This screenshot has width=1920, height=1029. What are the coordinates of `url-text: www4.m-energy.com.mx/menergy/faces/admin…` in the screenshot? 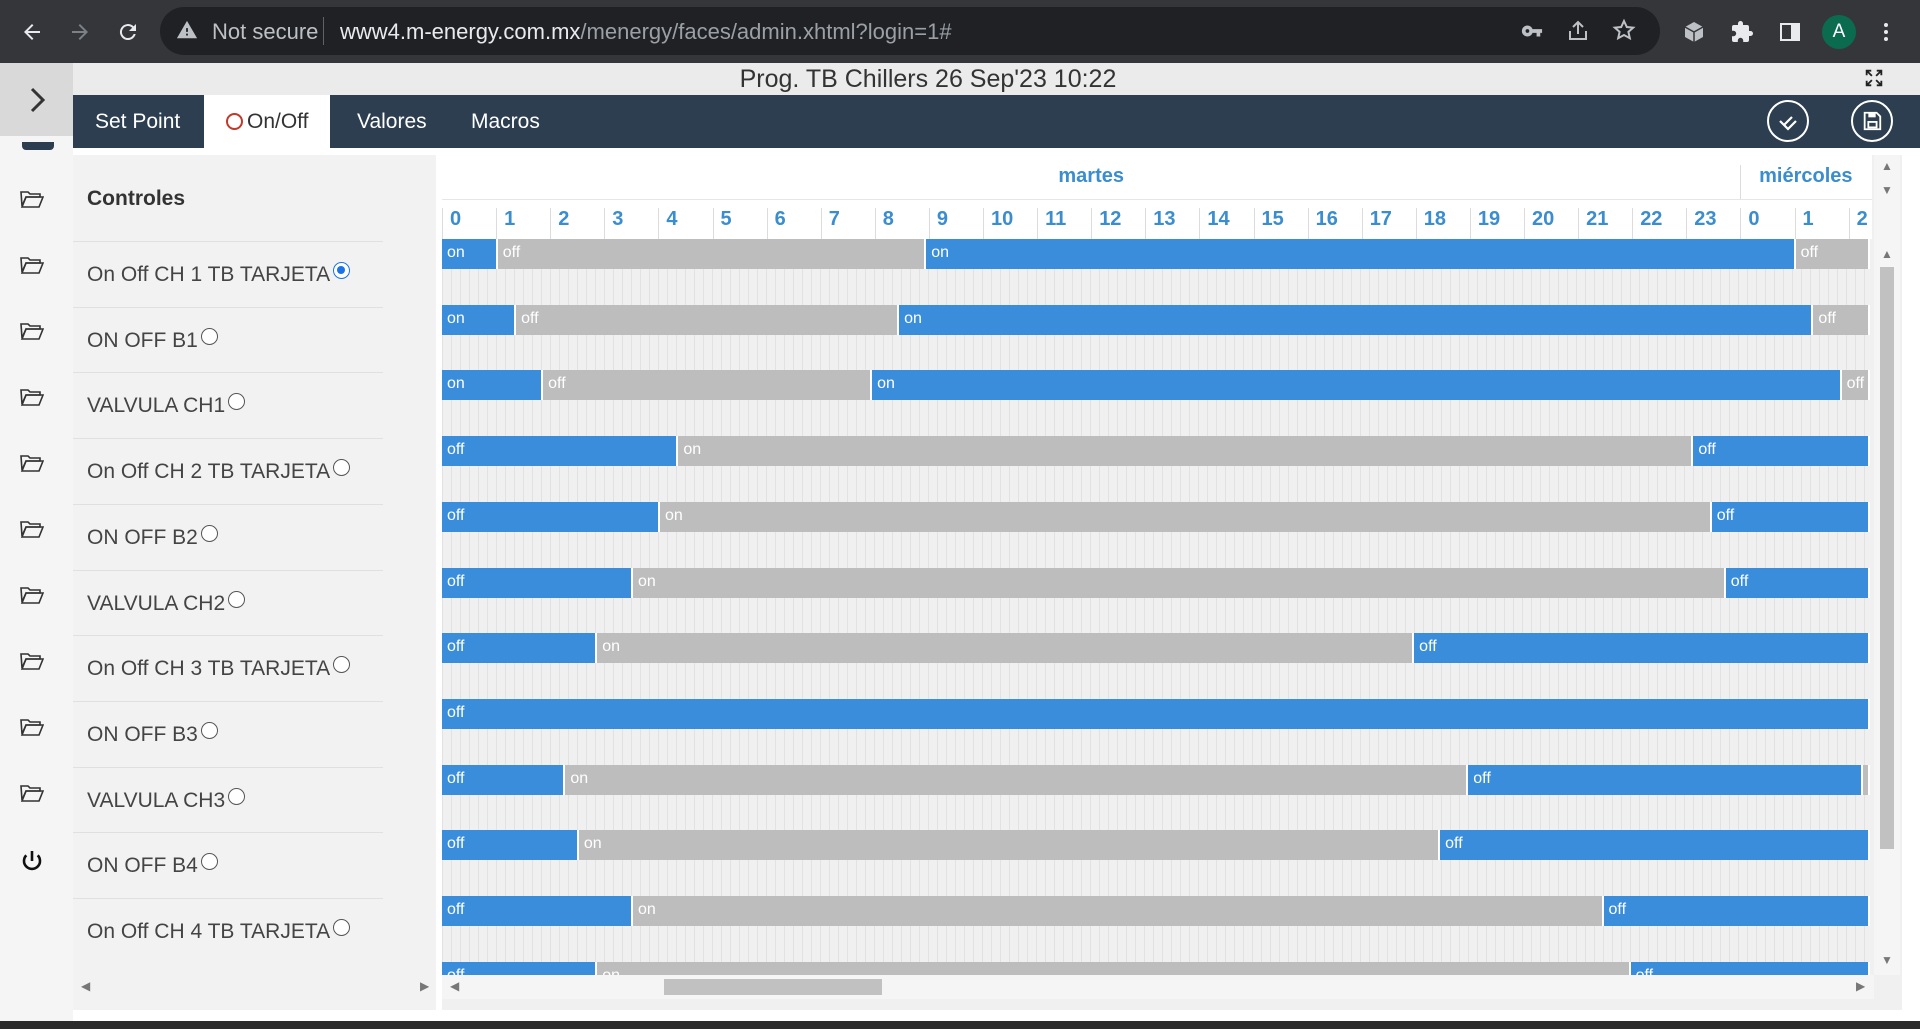 It's located at (646, 32).